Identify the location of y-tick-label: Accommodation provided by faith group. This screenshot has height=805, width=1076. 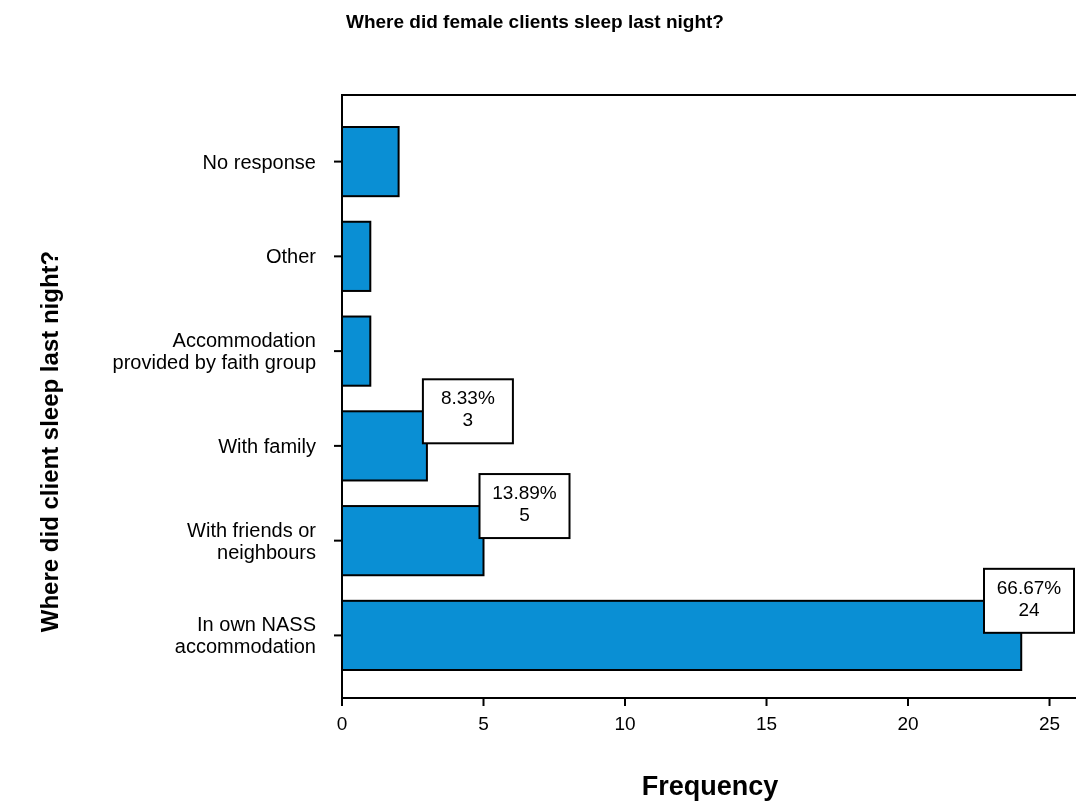
(214, 351).